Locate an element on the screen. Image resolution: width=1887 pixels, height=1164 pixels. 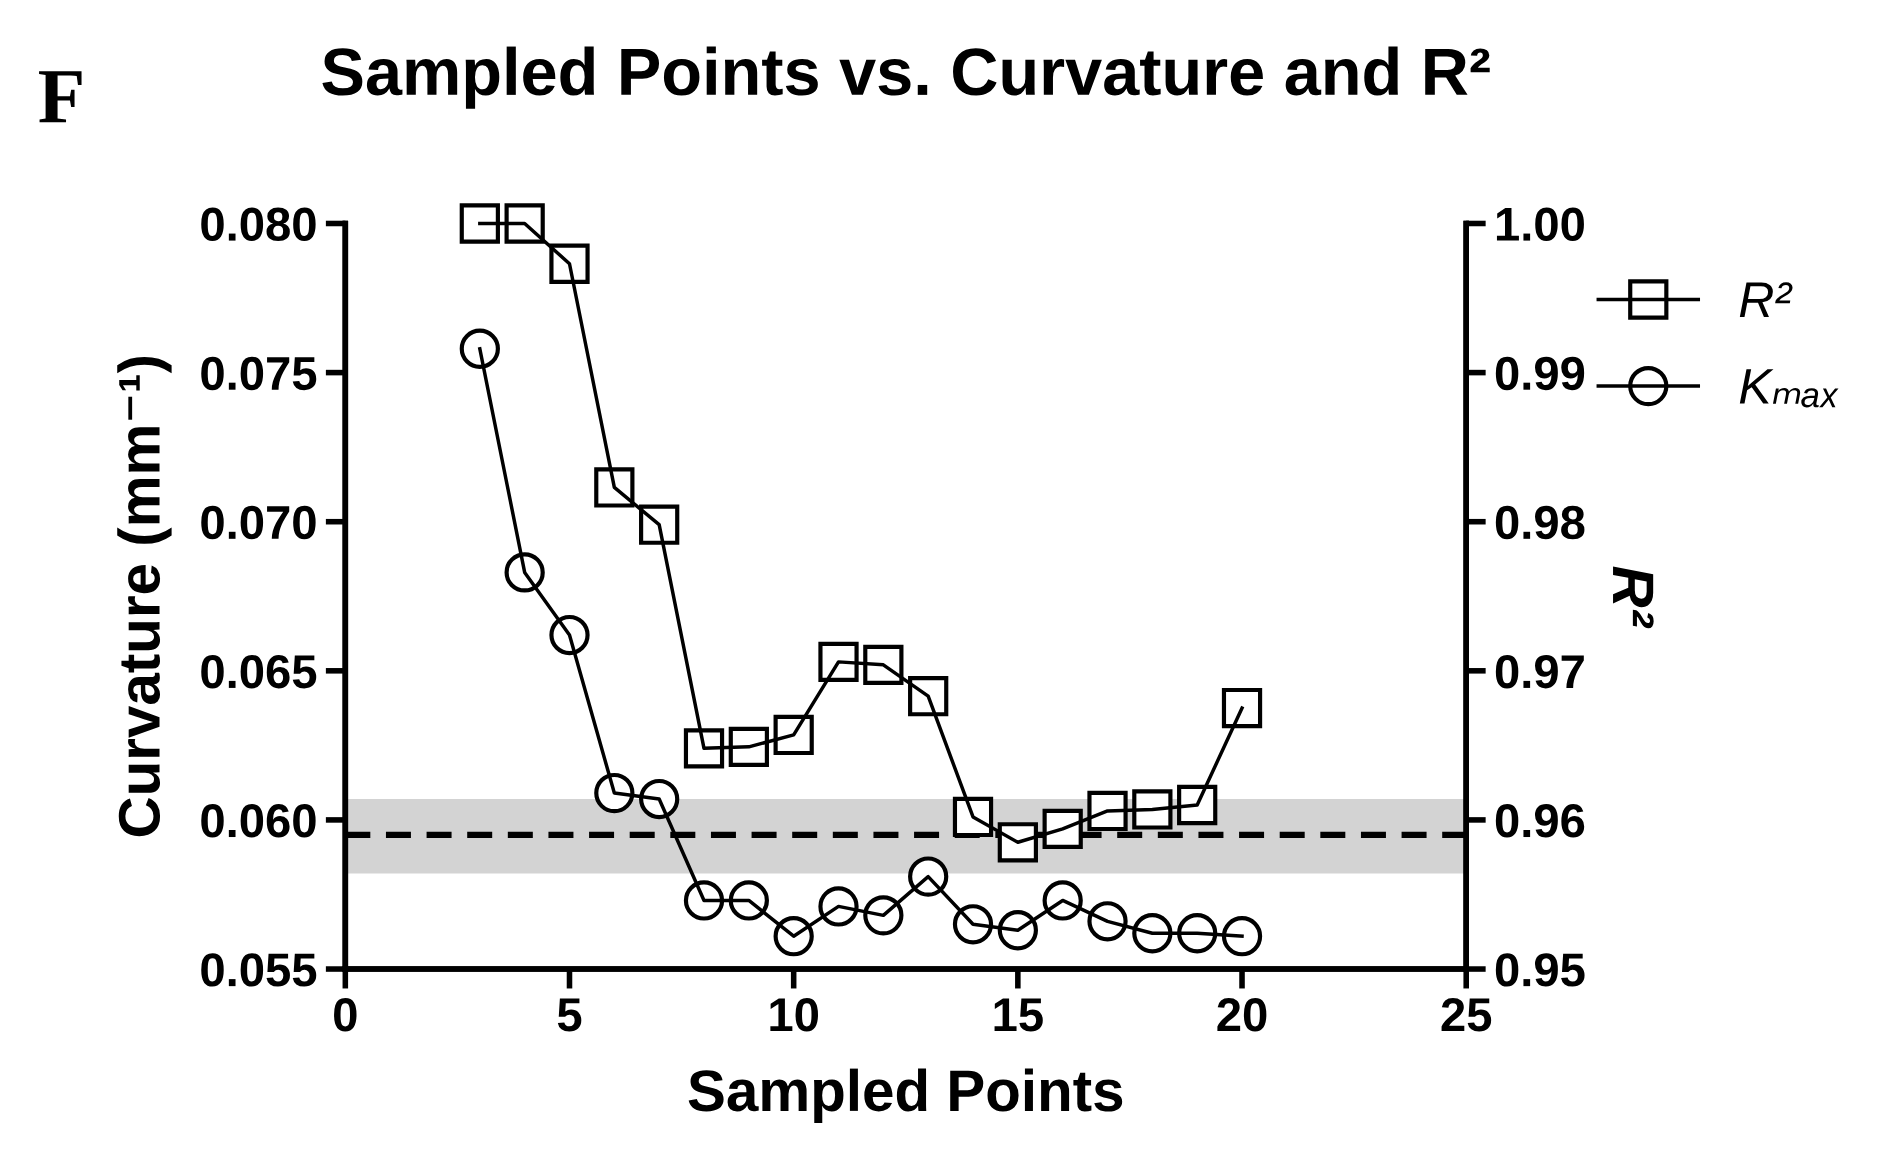
x-tick-label: 10 is located at coordinates (794, 1015).